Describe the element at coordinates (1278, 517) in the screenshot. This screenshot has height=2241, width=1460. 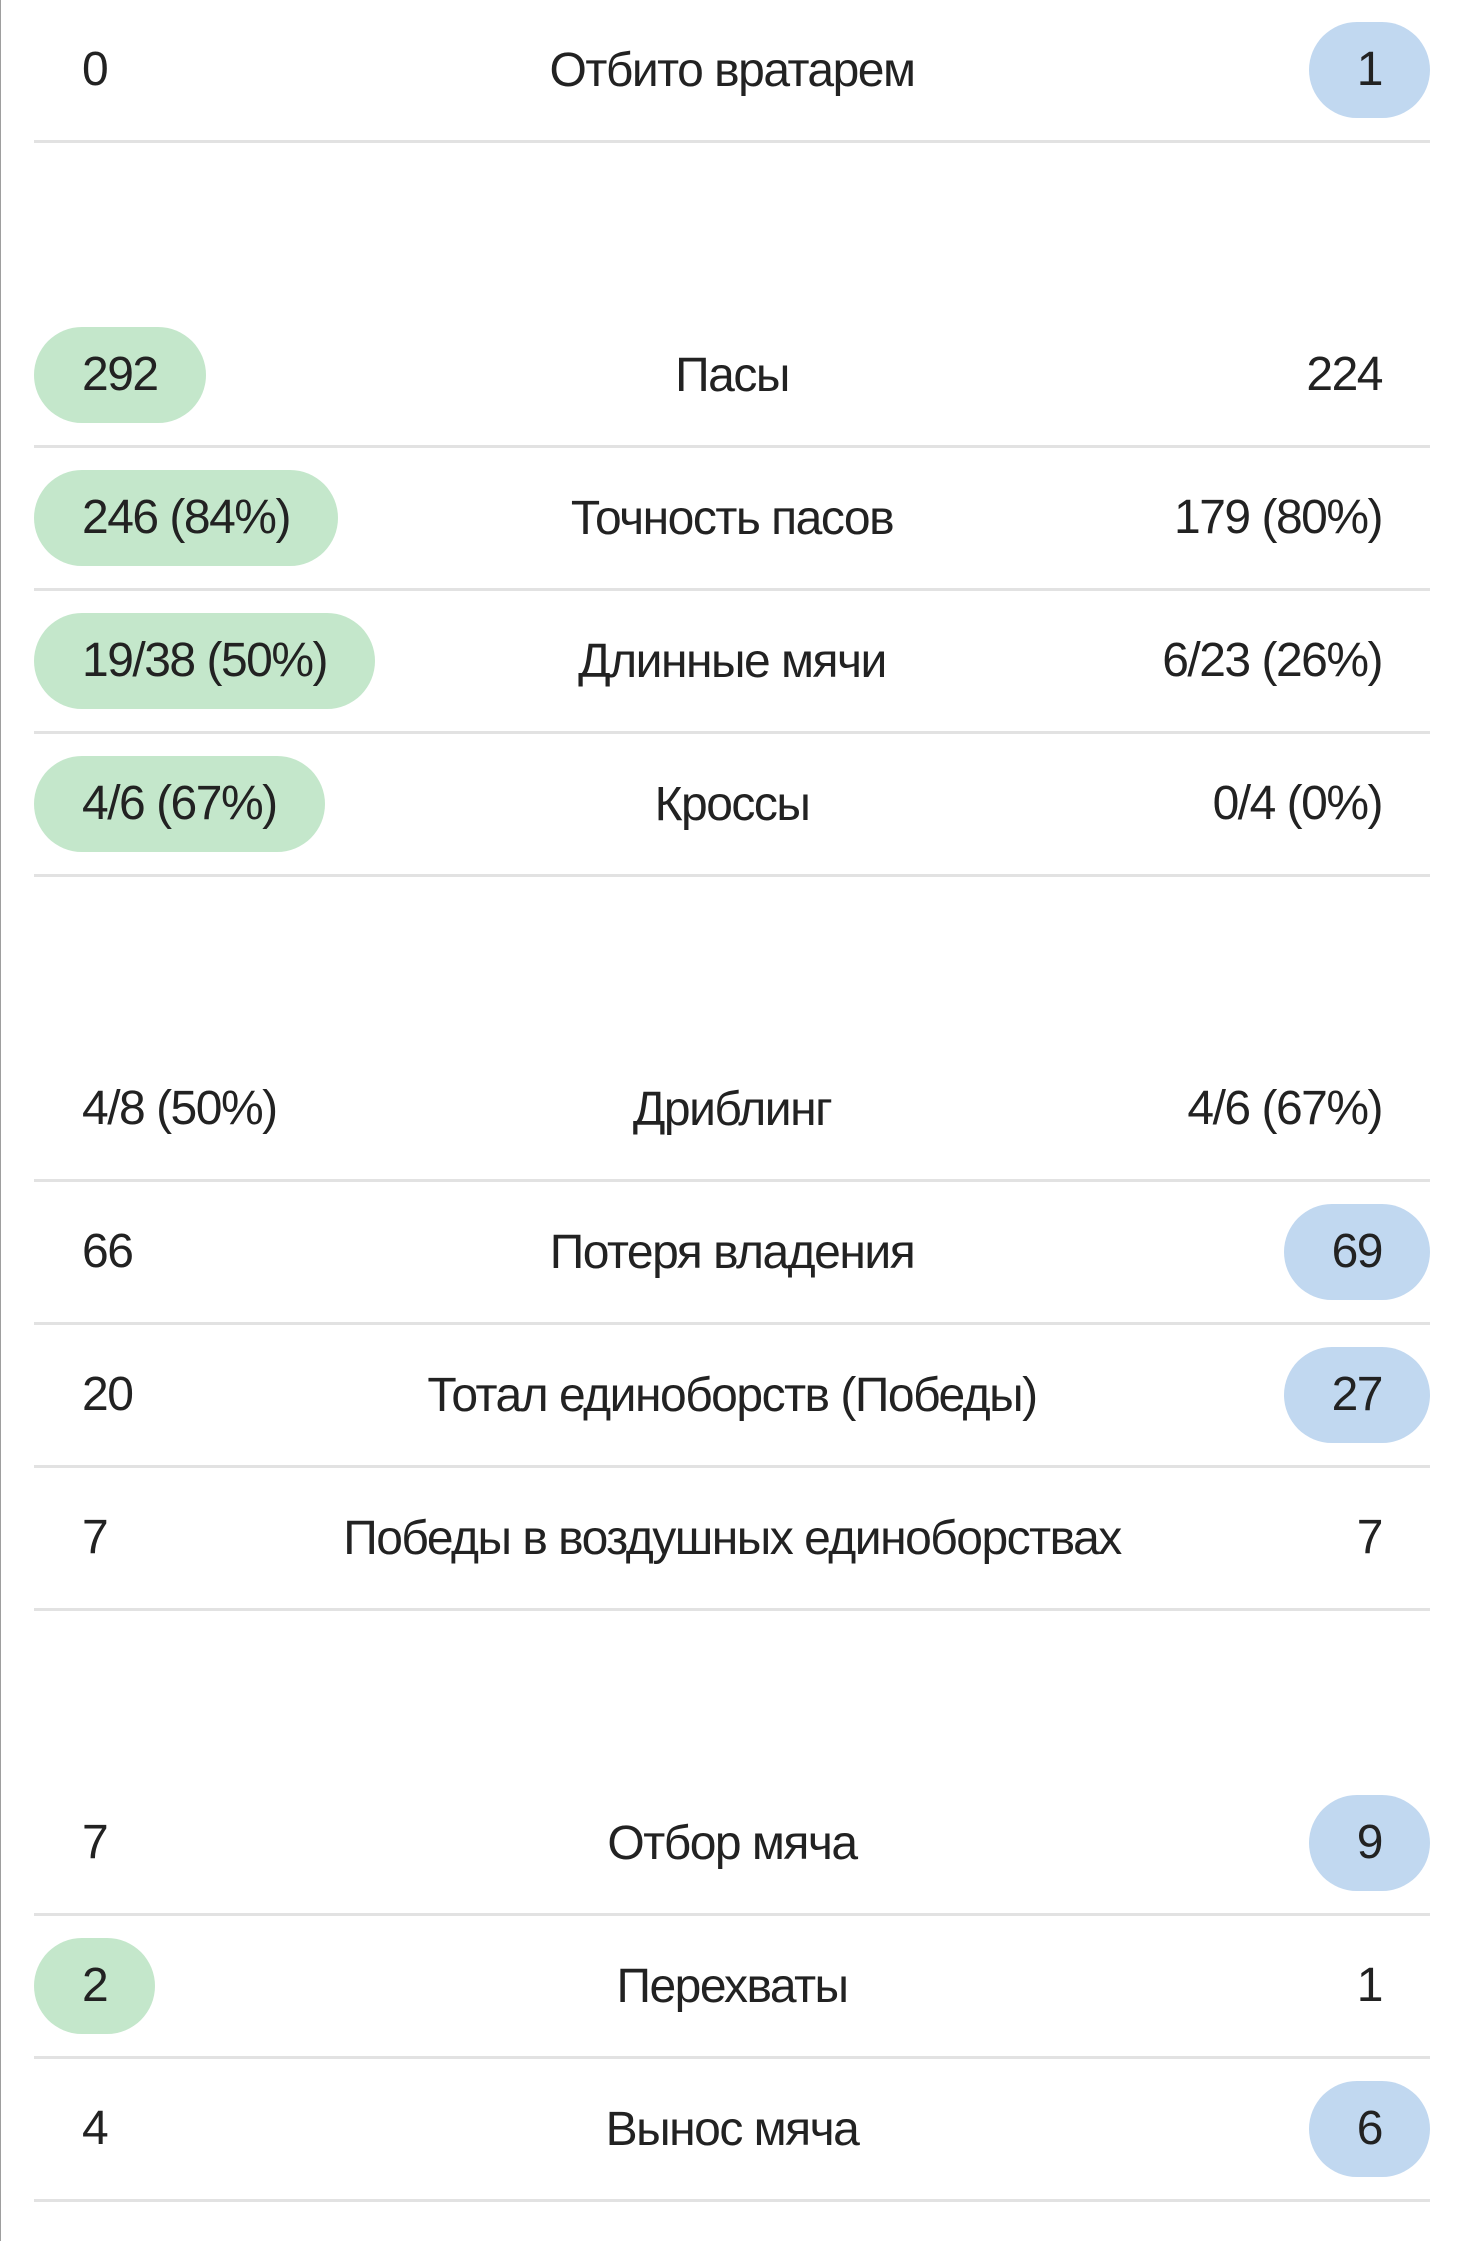
I see `right-team-value: 179 (80%)` at that location.